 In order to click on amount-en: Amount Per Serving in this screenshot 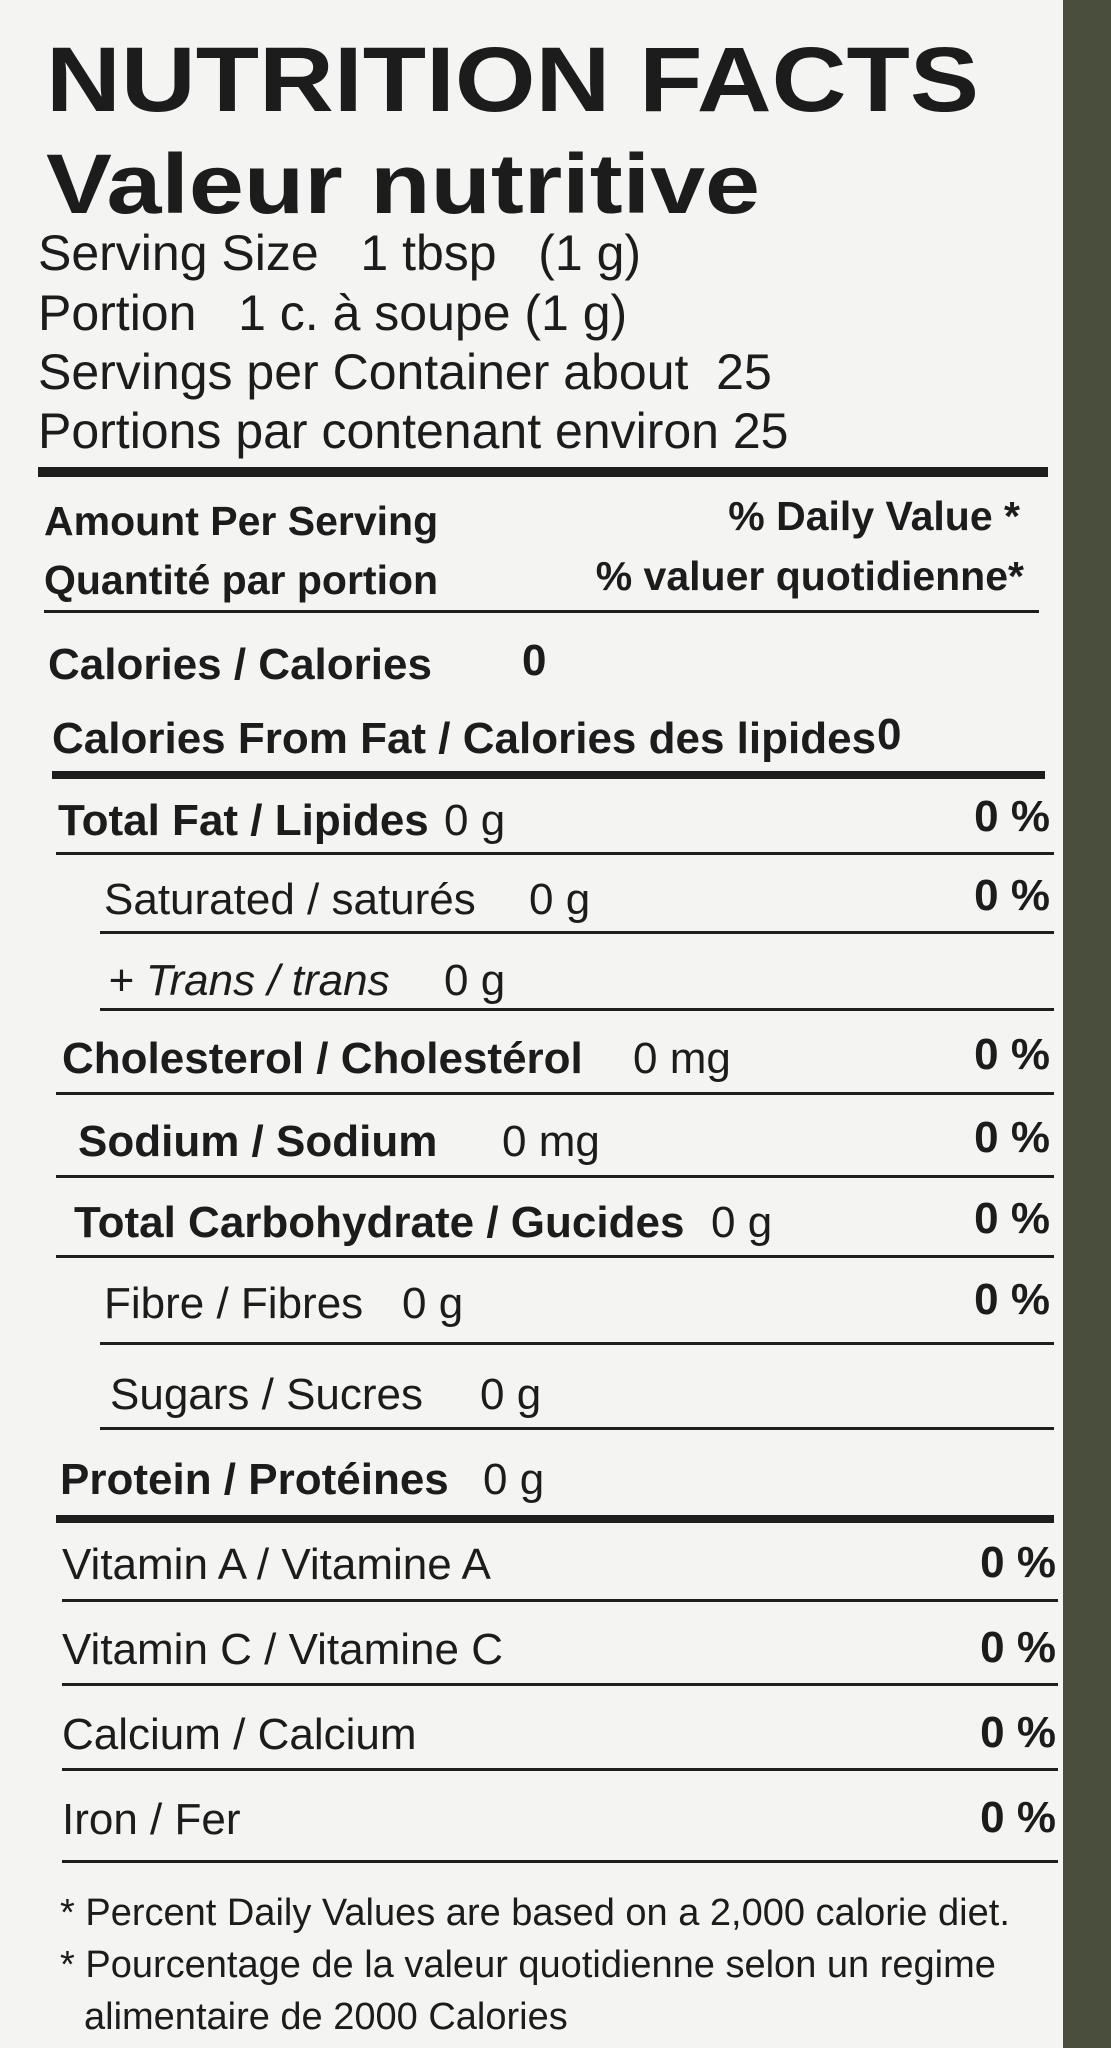, I will do `click(241, 521)`.